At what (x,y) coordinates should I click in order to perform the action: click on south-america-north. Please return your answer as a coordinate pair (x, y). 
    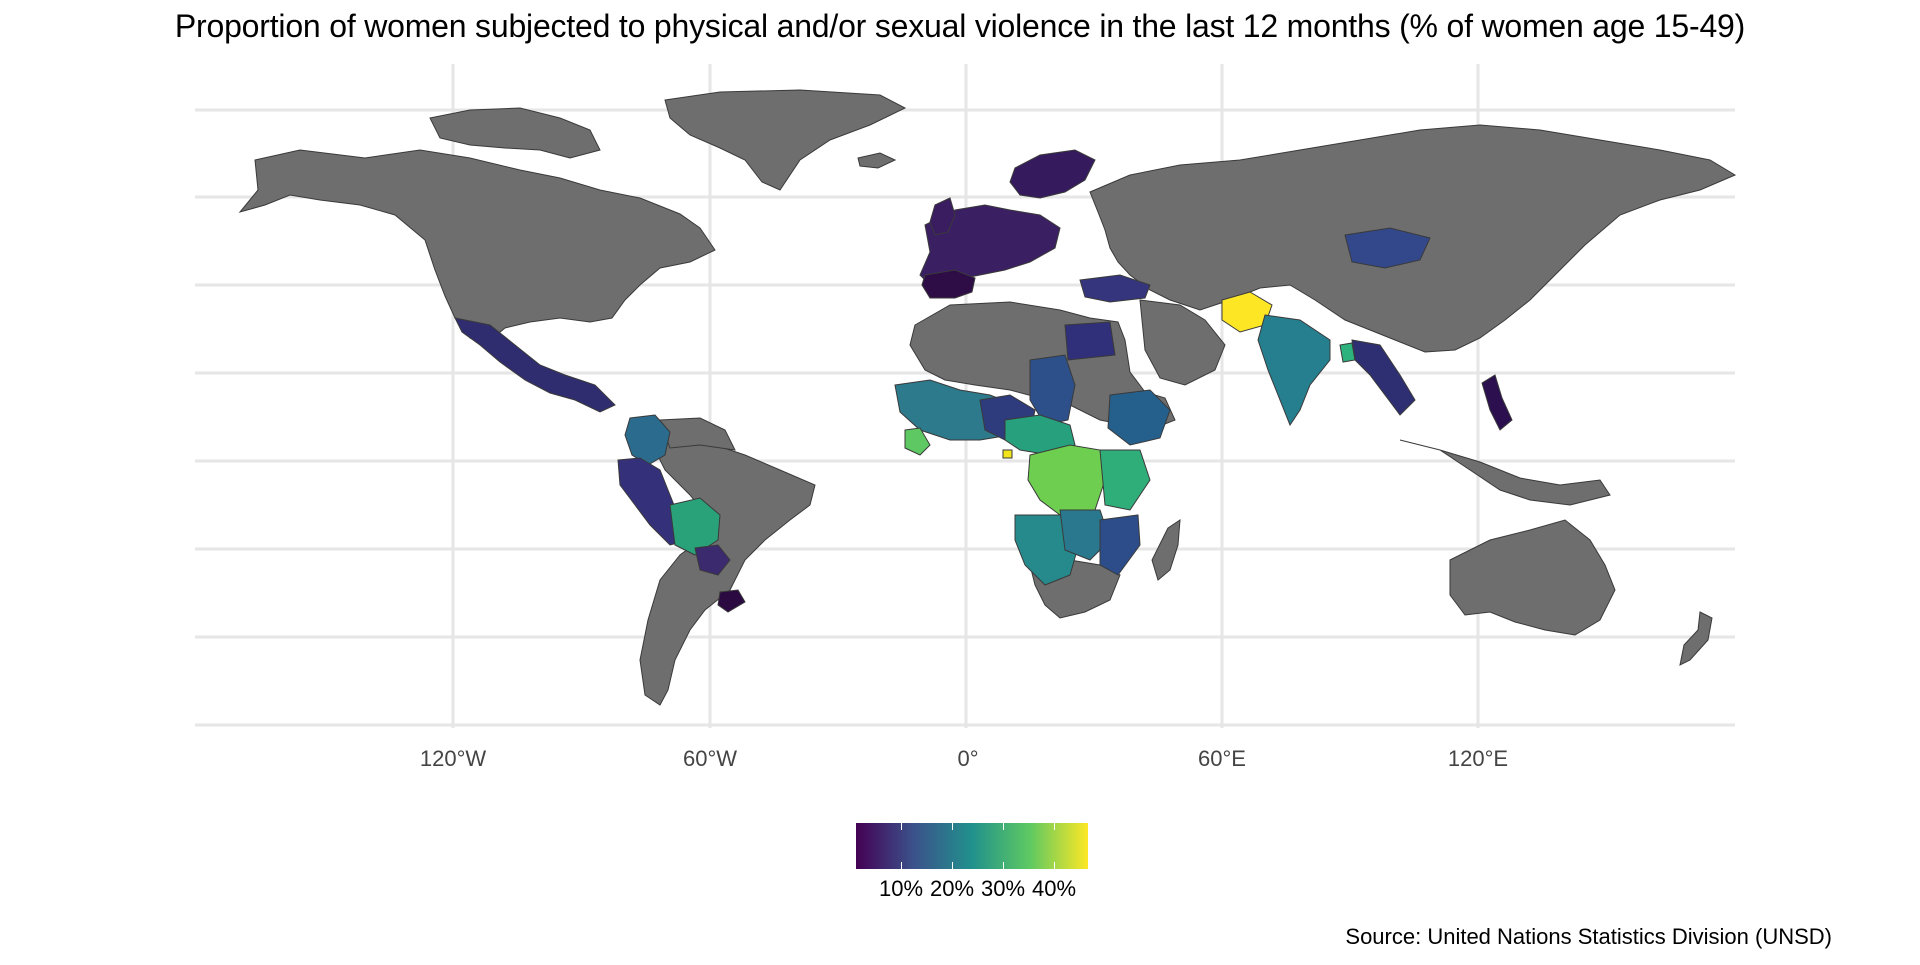
    Looking at the image, I should click on (697, 434).